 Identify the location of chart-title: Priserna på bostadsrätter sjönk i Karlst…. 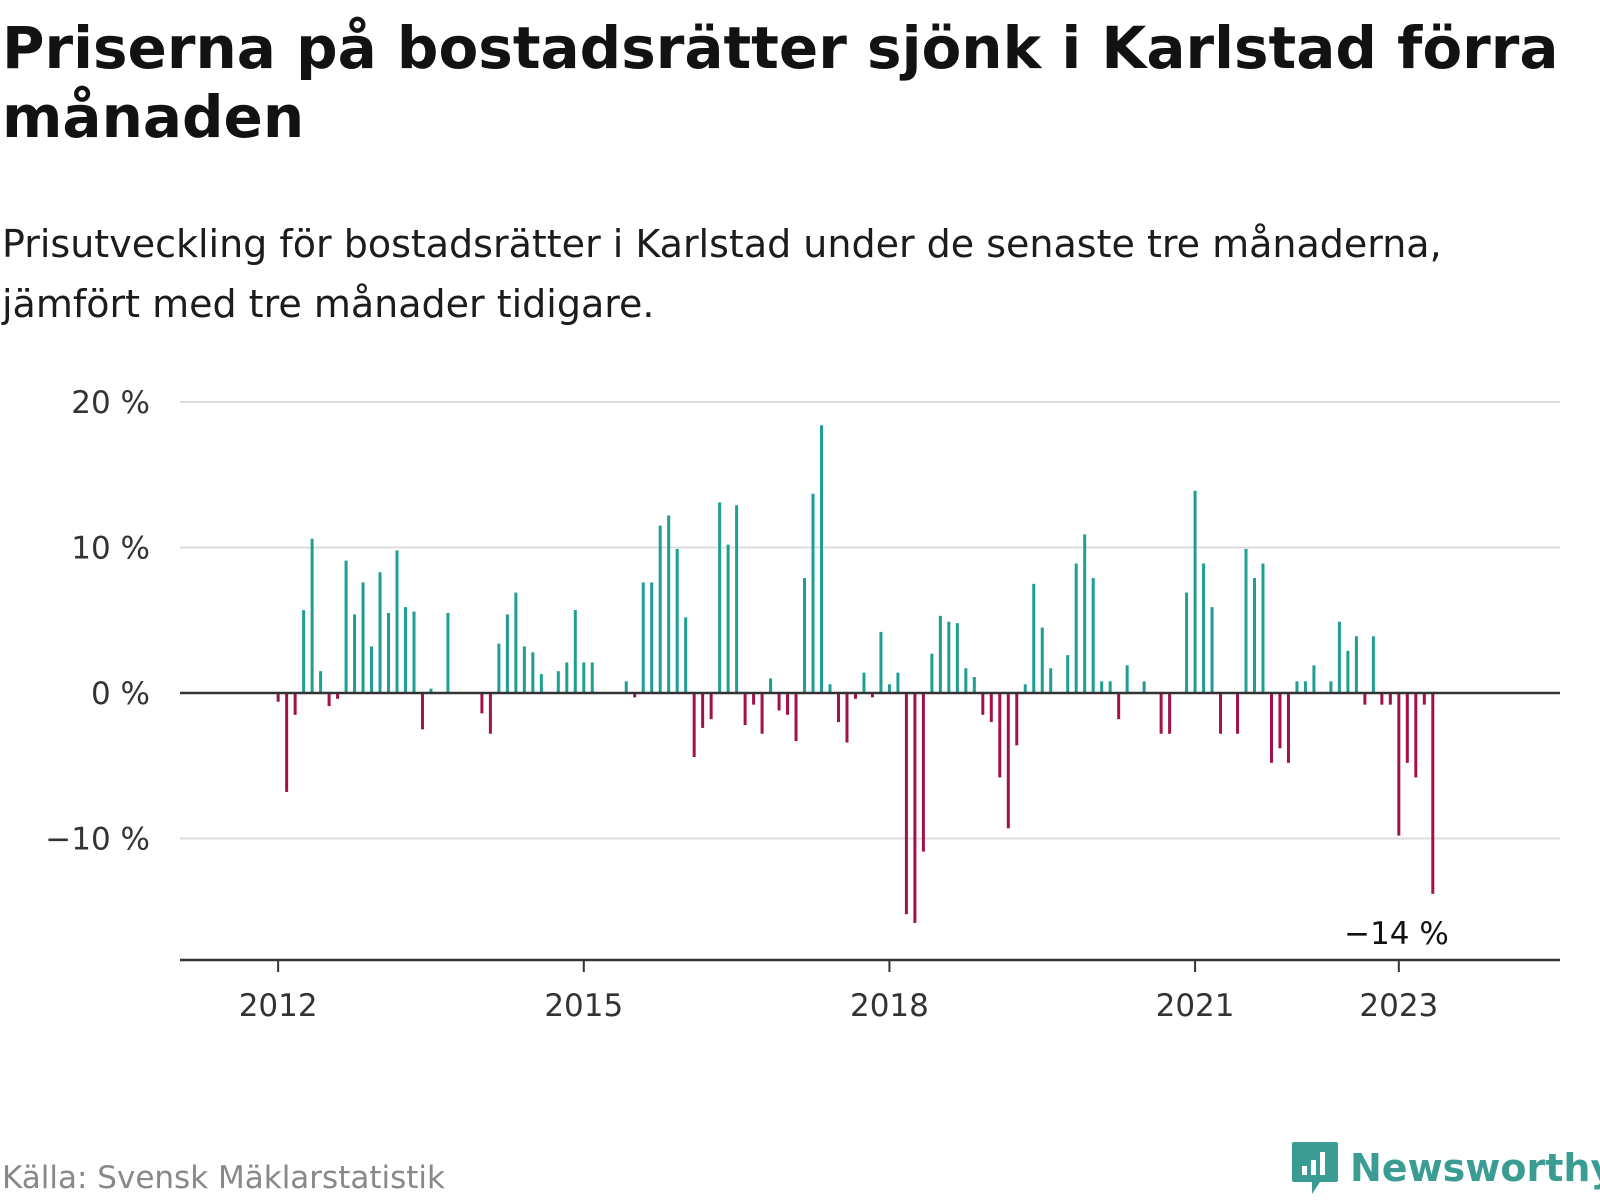
(780, 82).